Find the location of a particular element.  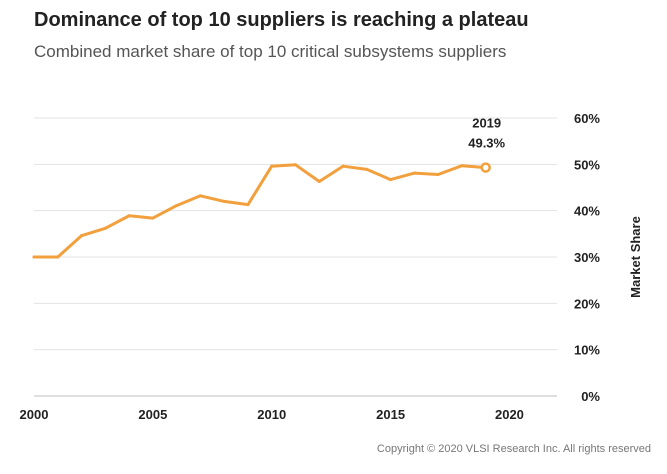

y-axis-label: Market Share is located at coordinates (635, 257).